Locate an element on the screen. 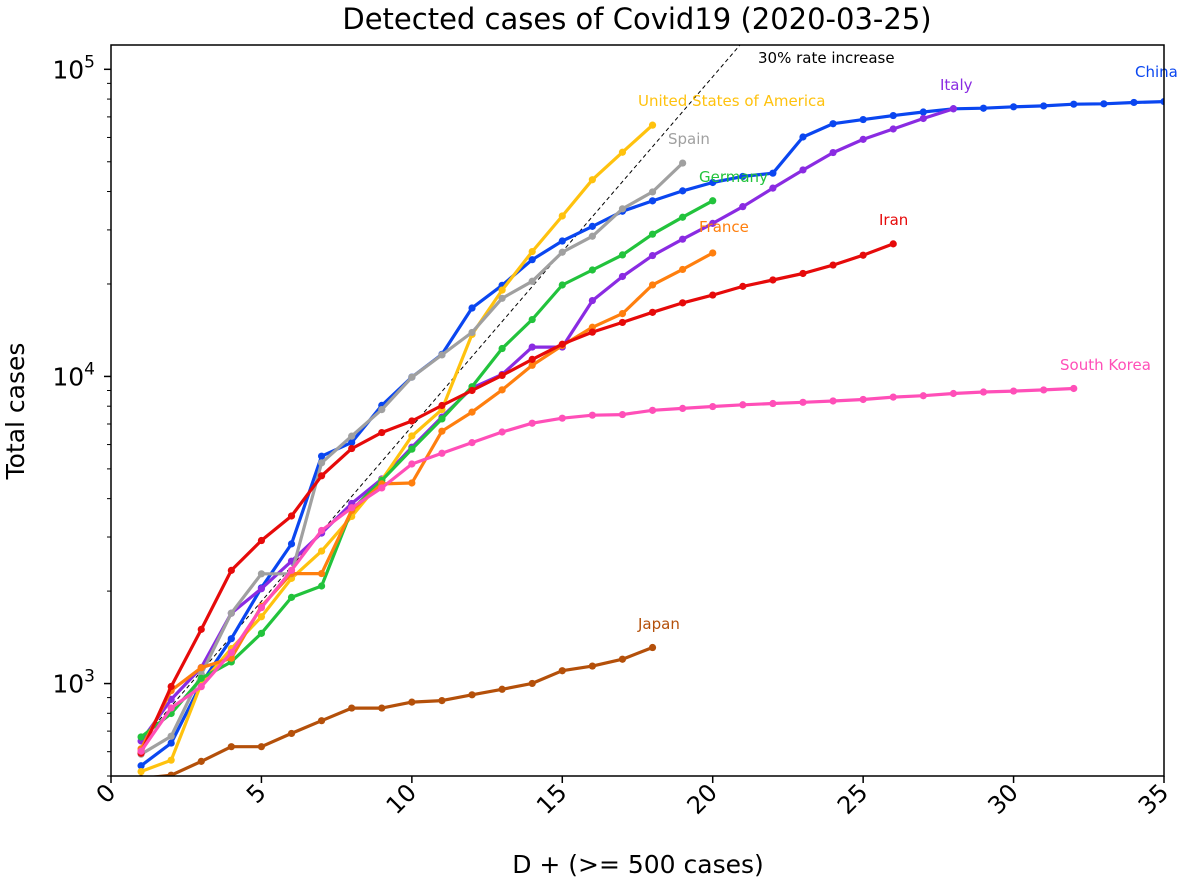  series-label-italy: Italy is located at coordinates (956, 85).